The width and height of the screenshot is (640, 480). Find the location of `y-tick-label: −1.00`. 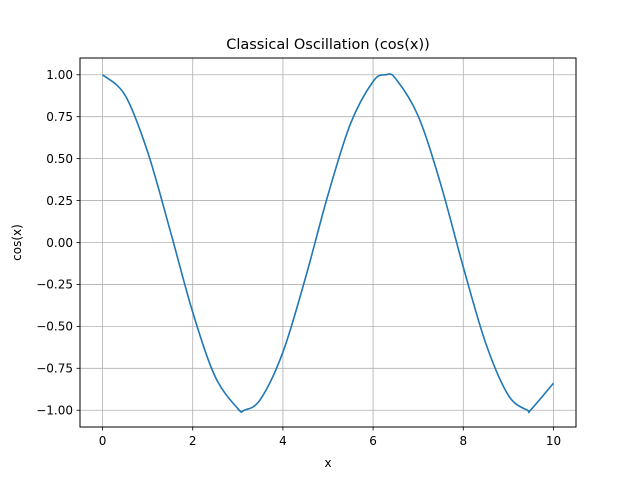

y-tick-label: −1.00 is located at coordinates (54, 411).